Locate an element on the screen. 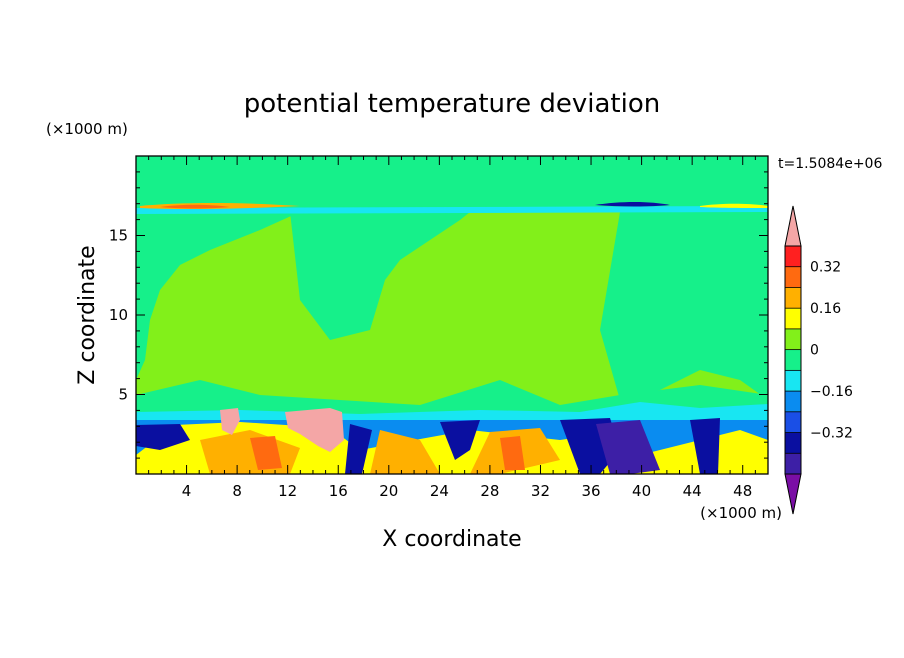  x-tick-label: 44 is located at coordinates (692, 491).